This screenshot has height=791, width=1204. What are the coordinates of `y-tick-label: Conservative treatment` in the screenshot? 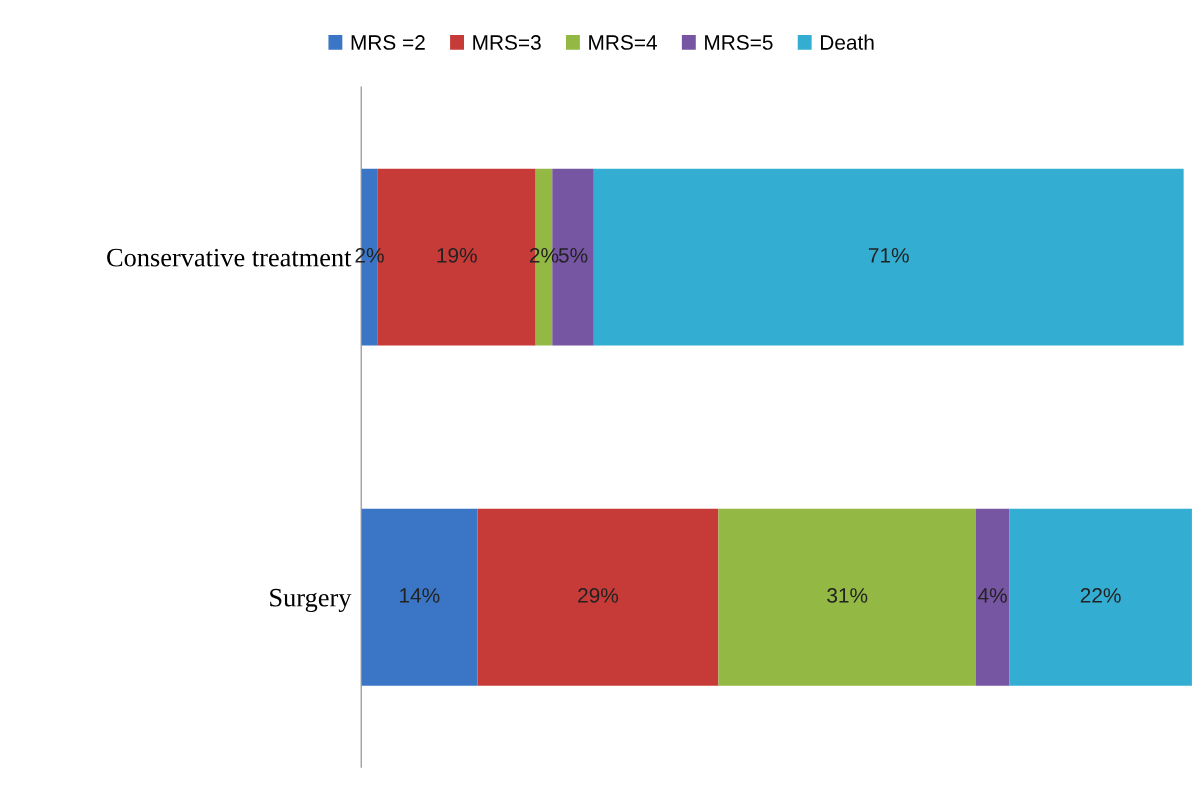 It's located at (229, 257).